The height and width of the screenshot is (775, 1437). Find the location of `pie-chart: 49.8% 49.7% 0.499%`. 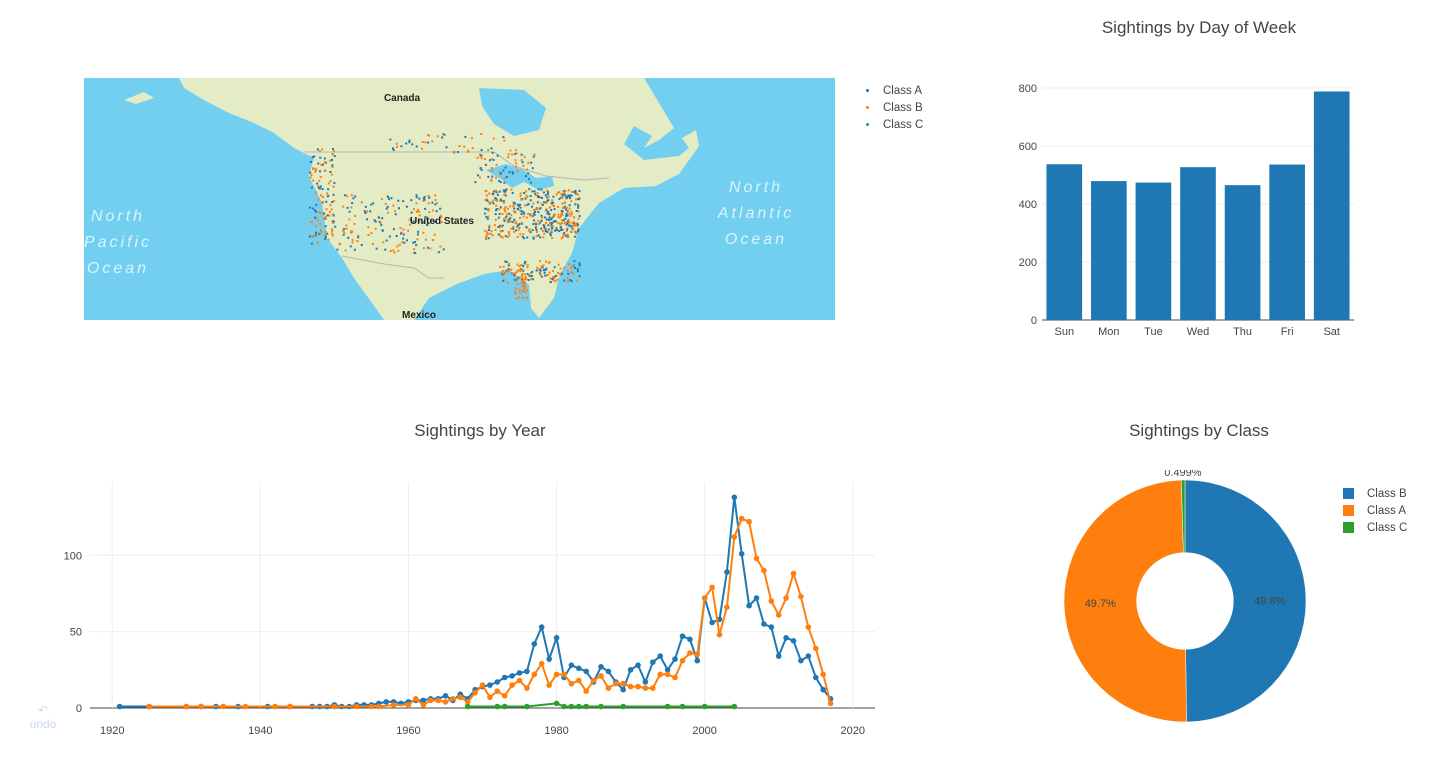

pie-chart: 49.8% 49.7% 0.499% is located at coordinates (1190, 610).